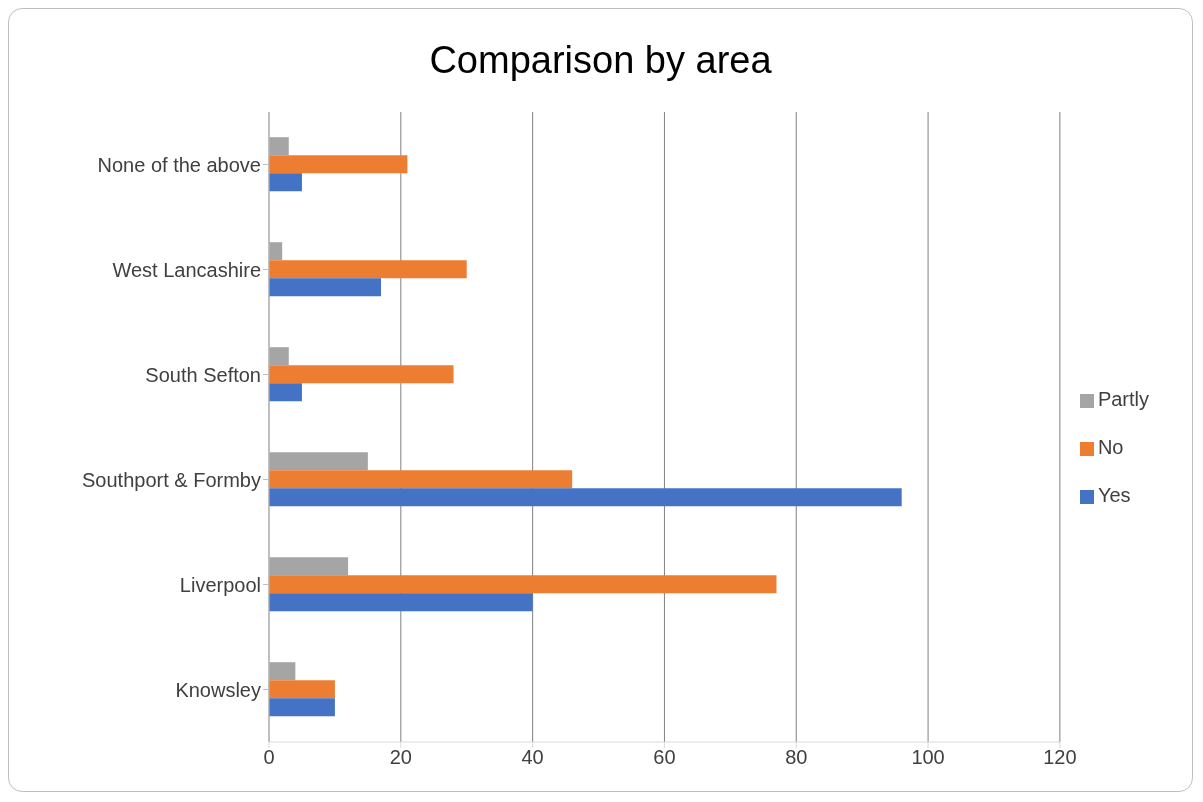 Image resolution: width=1203 pixels, height=802 pixels. I want to click on y-tick-label: None of the above, so click(179, 164).